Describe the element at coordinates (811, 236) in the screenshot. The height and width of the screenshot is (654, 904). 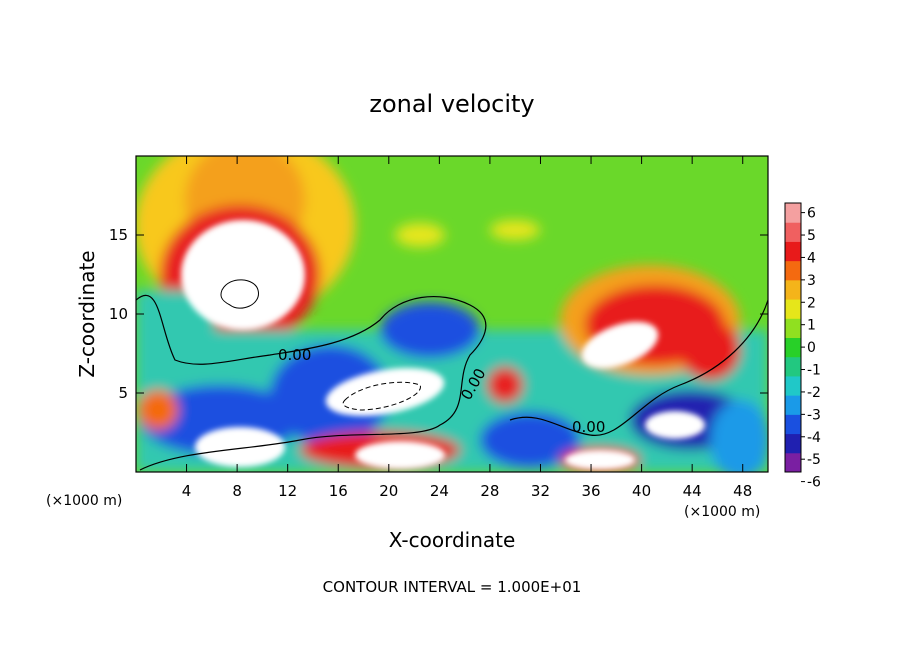
I see `colorbar-tick-label: 5` at that location.